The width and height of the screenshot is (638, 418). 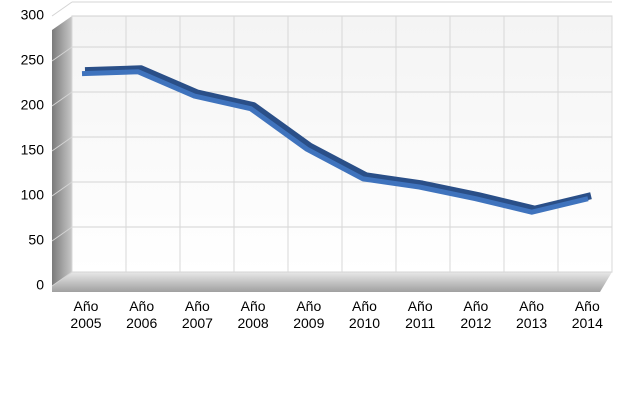 I want to click on y-tick-label: 250, so click(x=33, y=60).